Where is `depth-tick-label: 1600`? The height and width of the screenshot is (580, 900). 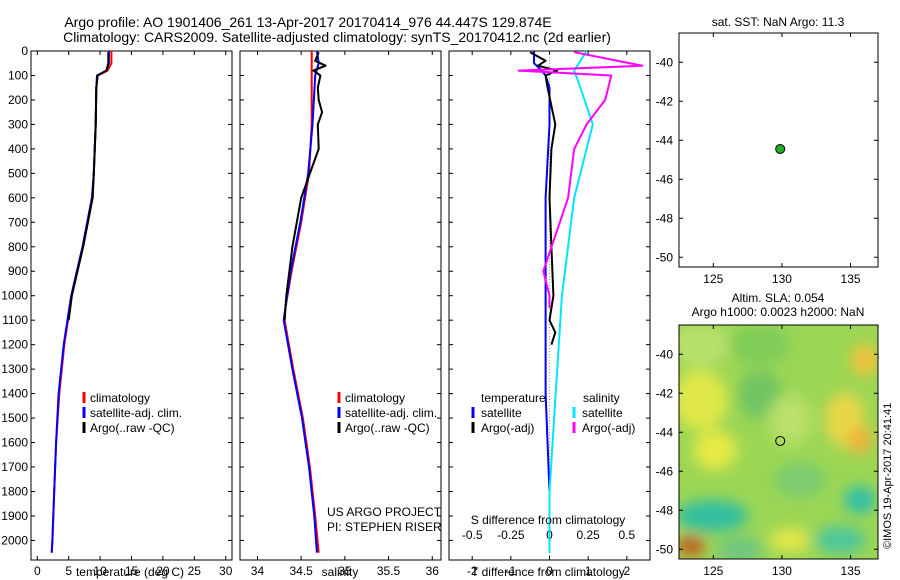 depth-tick-label: 1600 is located at coordinates (14, 443).